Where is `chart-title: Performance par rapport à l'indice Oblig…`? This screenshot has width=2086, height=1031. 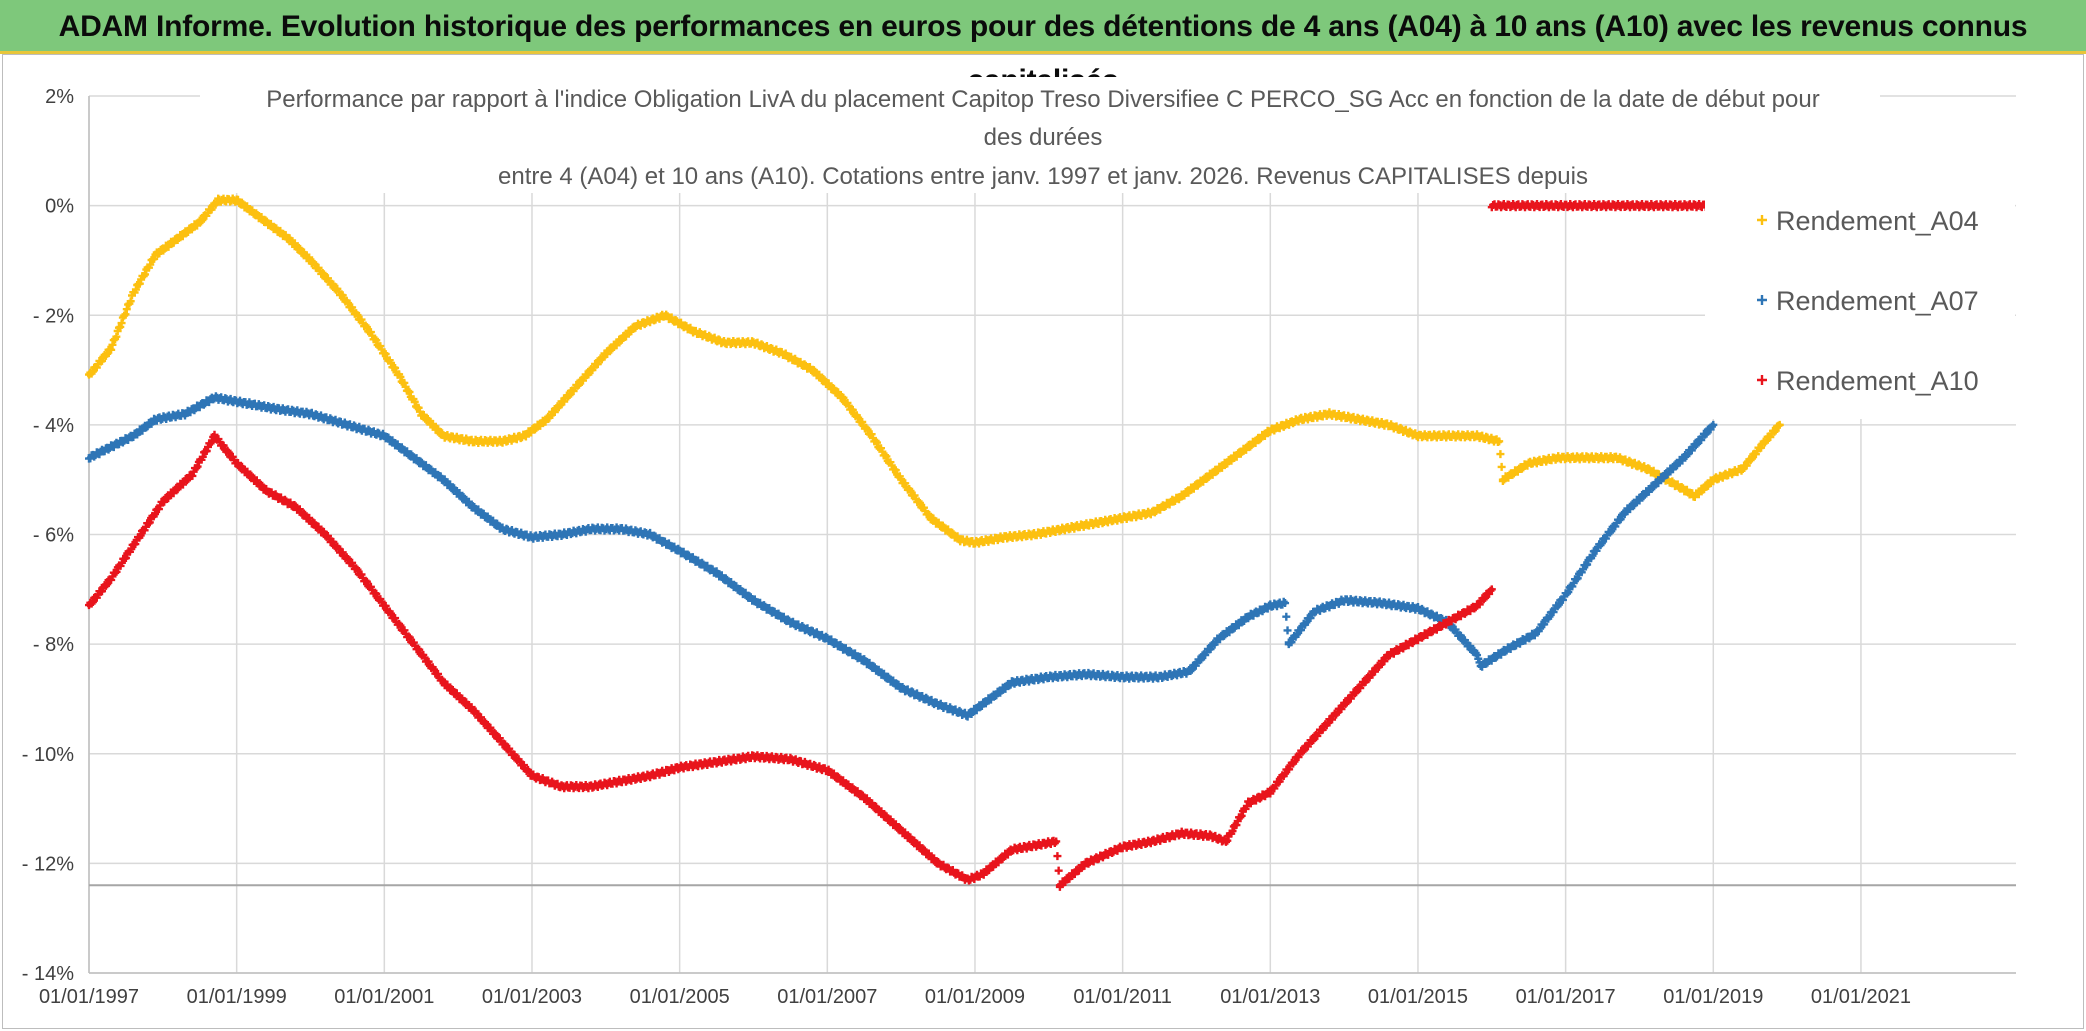 chart-title: Performance par rapport à l'indice Oblig… is located at coordinates (1040, 135).